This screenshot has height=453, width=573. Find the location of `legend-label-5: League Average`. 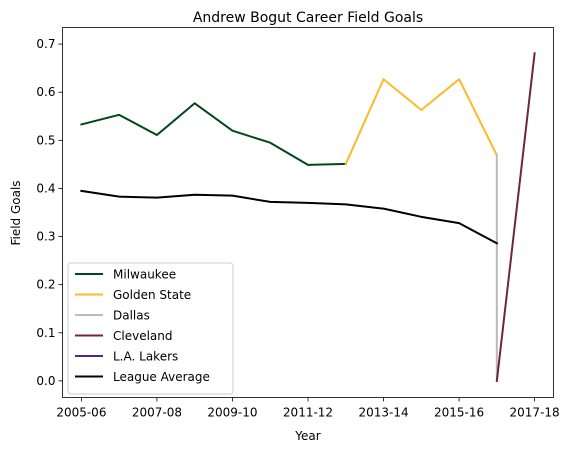

legend-label-5: League Average is located at coordinates (161, 377).